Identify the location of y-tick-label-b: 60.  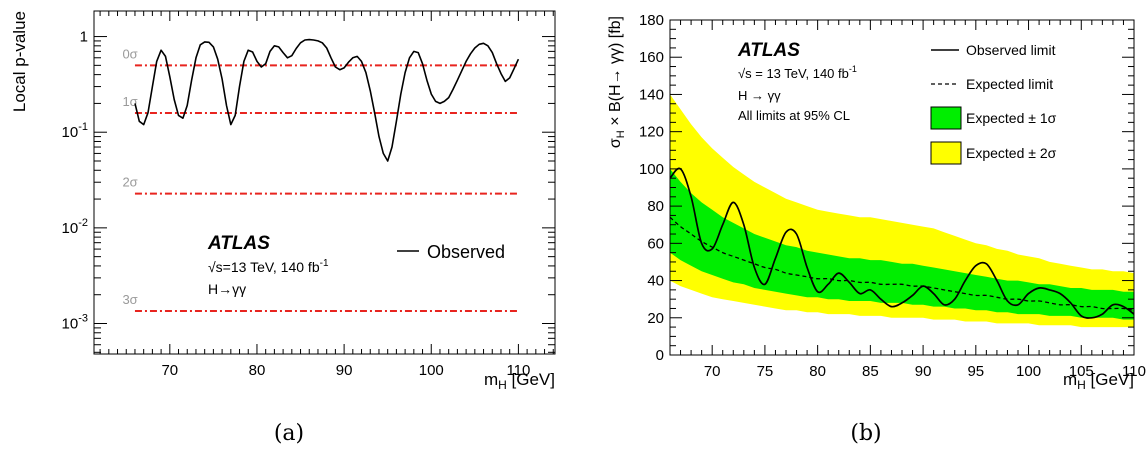
(655, 243).